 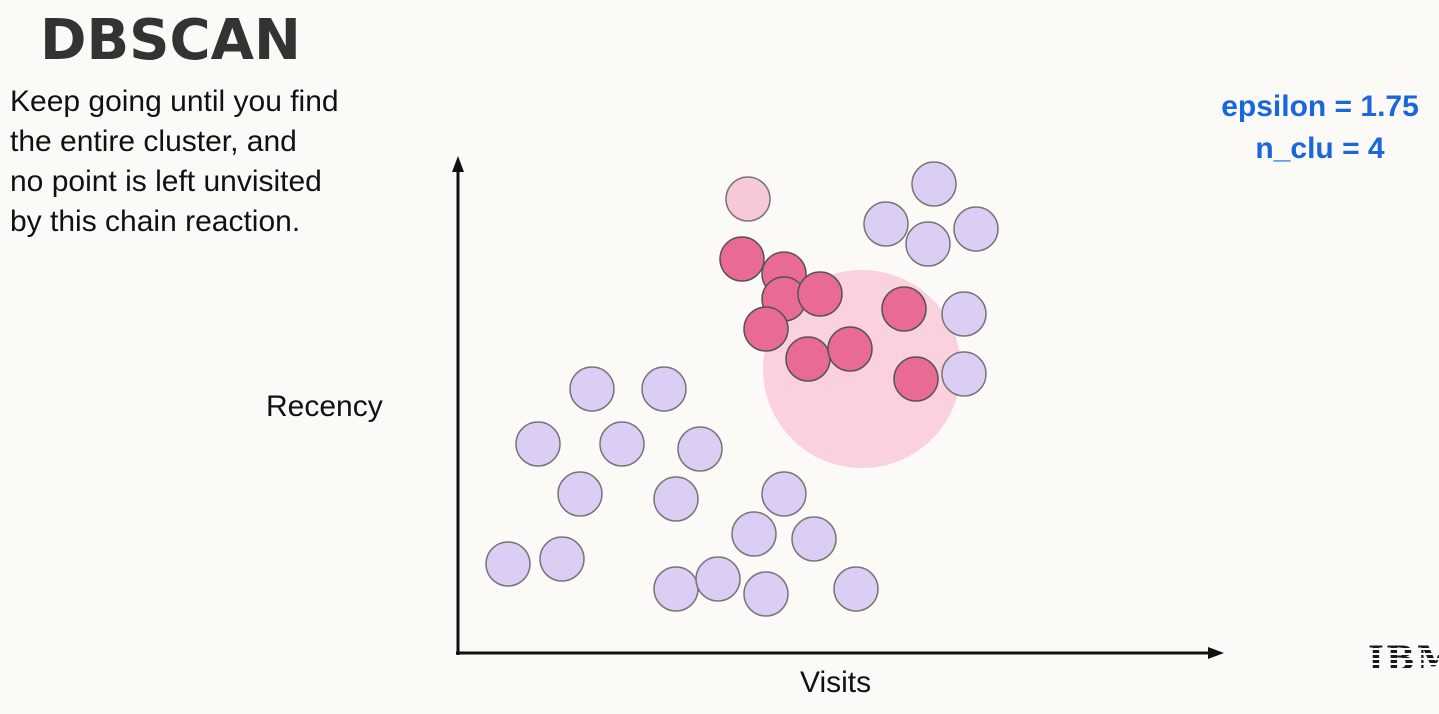 I want to click on x-axis-arrow, so click(x=1216, y=653).